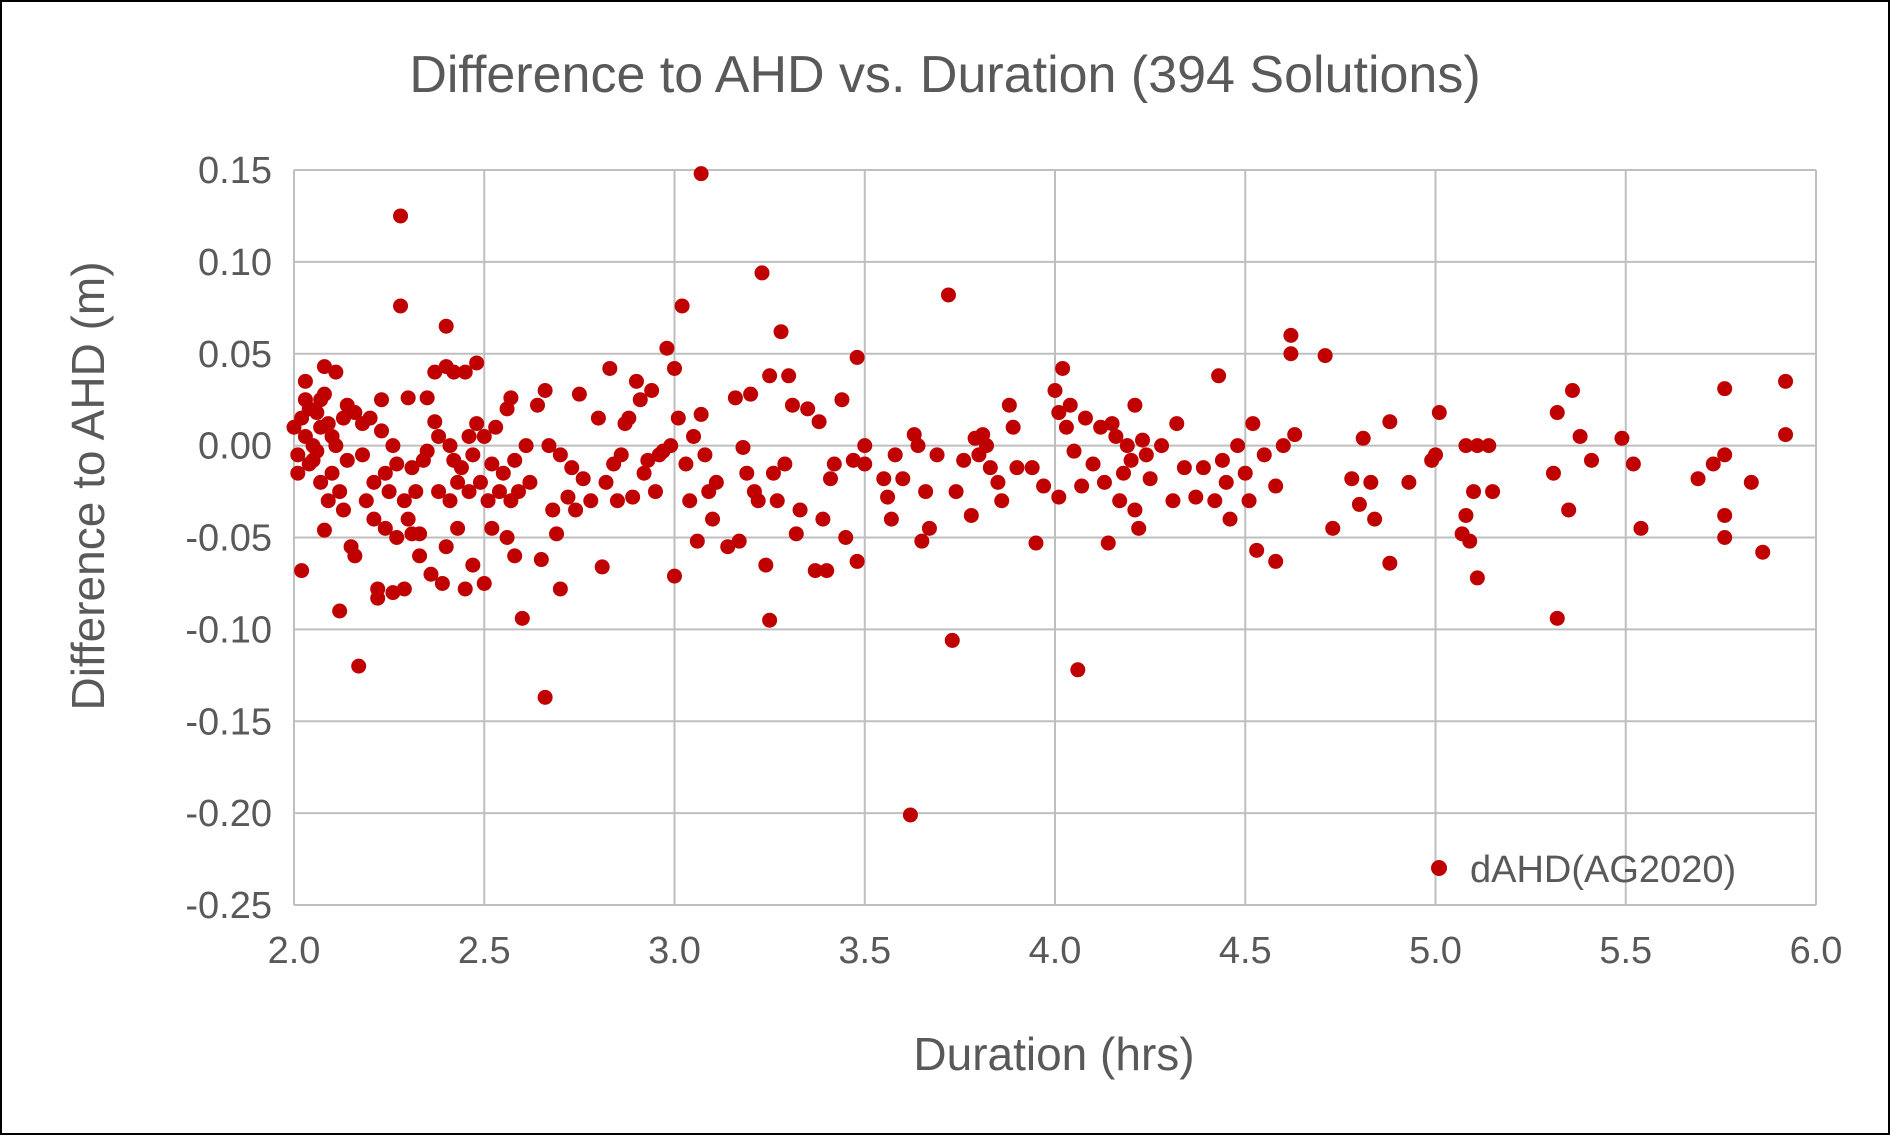 This screenshot has height=1135, width=1890. What do you see at coordinates (1625, 951) in the screenshot?
I see `x-tick-label: 5.5` at bounding box center [1625, 951].